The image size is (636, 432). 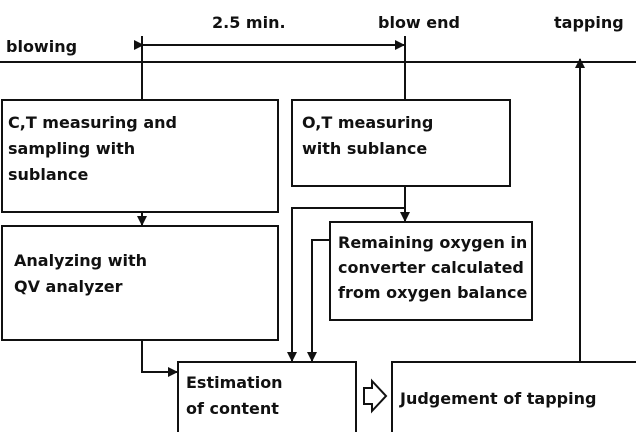 What do you see at coordinates (41, 46) in the screenshot?
I see `blowing-label: blowing` at bounding box center [41, 46].